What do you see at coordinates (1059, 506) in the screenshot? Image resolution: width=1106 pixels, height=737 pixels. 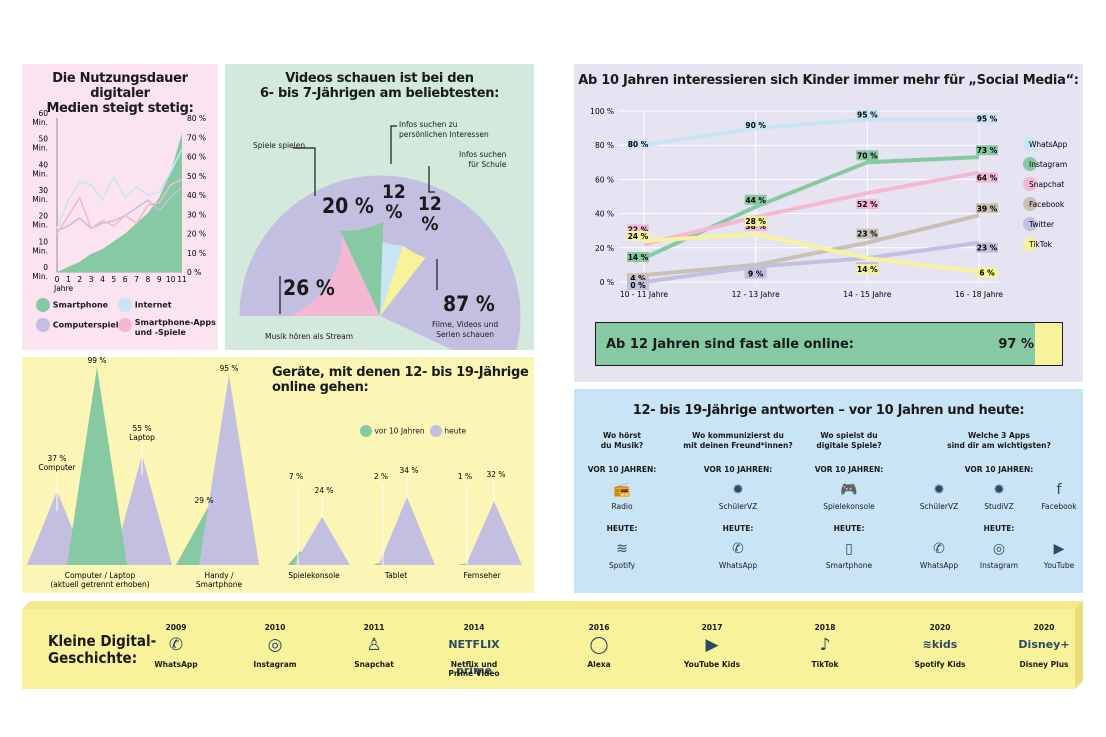 I see `app-label: Facebook` at bounding box center [1059, 506].